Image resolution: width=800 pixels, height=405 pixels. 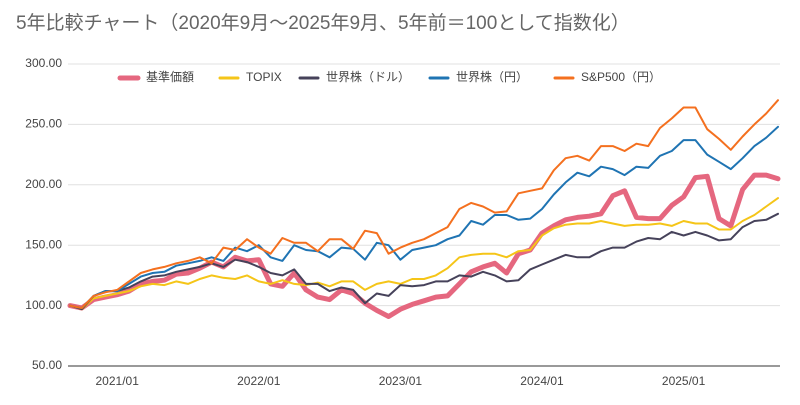 What do you see at coordinates (43, 124) in the screenshot?
I see `y-tick-label: 250.00` at bounding box center [43, 124].